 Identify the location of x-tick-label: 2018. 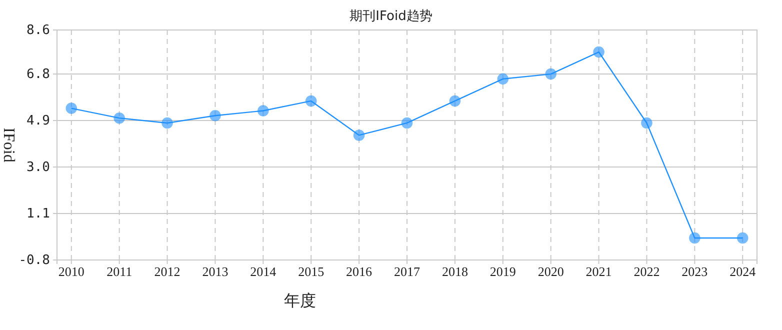
(455, 272).